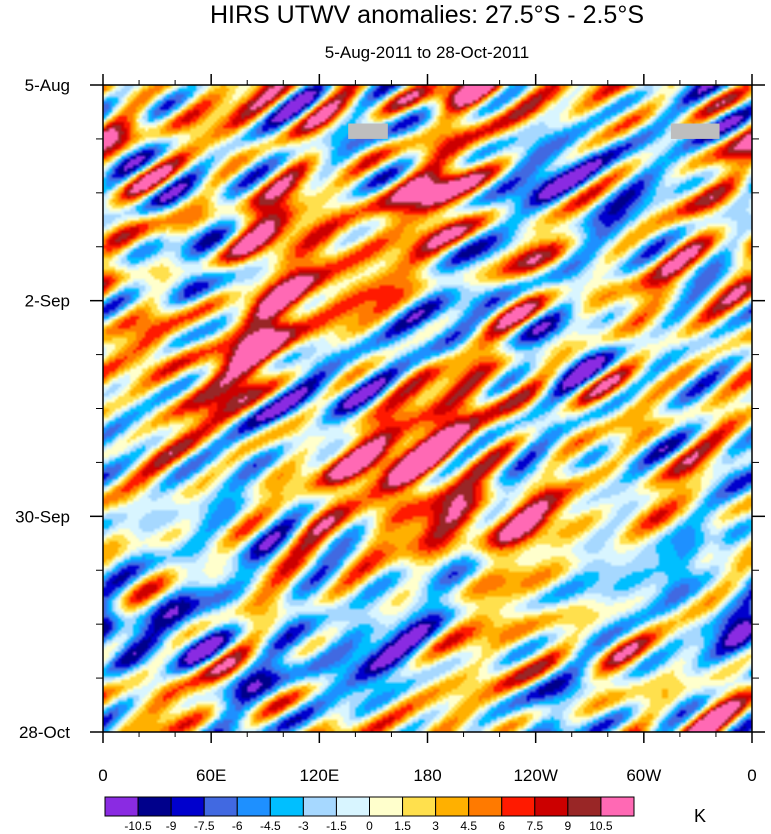 The width and height of the screenshot is (771, 834). What do you see at coordinates (402, 826) in the screenshot?
I see `colorbar-label: 1.5` at bounding box center [402, 826].